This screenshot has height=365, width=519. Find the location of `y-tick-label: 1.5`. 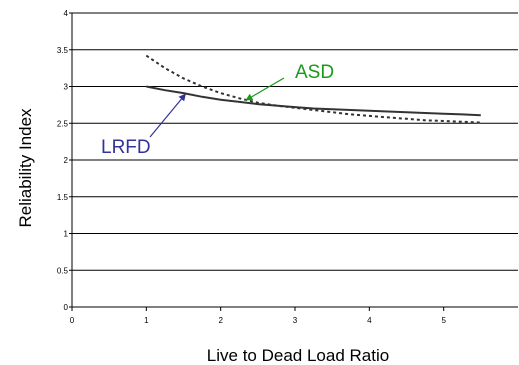

y-tick-label: 1.5 is located at coordinates (63, 197).